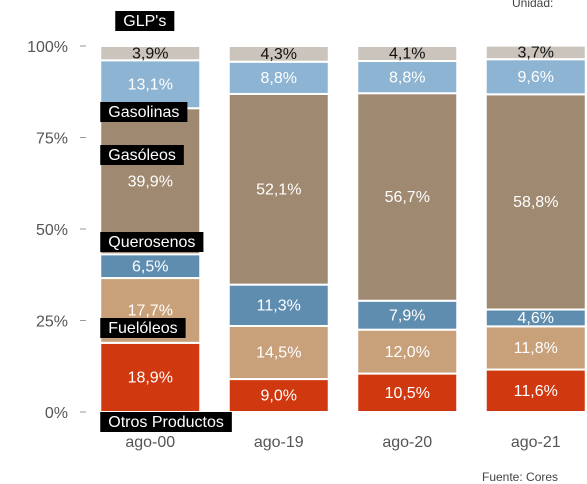 The width and height of the screenshot is (587, 484). What do you see at coordinates (150, 266) in the screenshot?
I see `value-label: 6,5%` at bounding box center [150, 266].